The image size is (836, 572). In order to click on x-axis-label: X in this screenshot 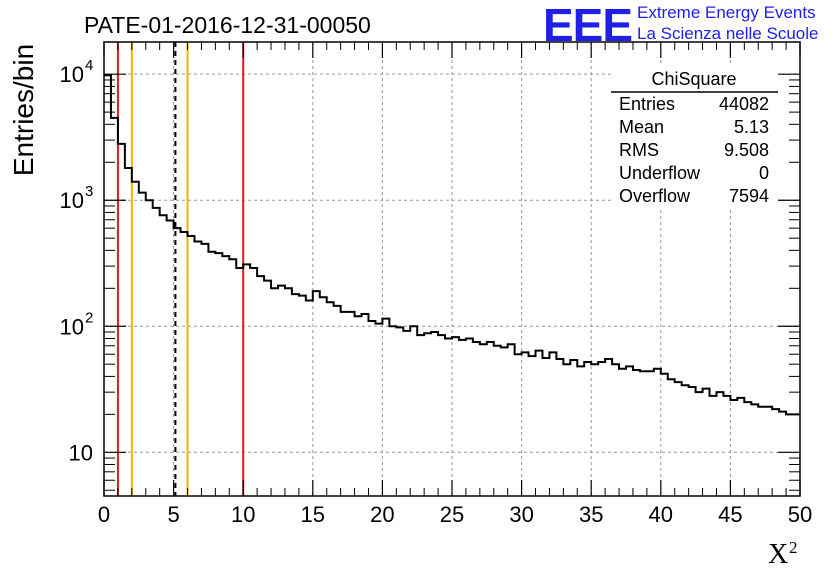, I will do `click(778, 554)`.